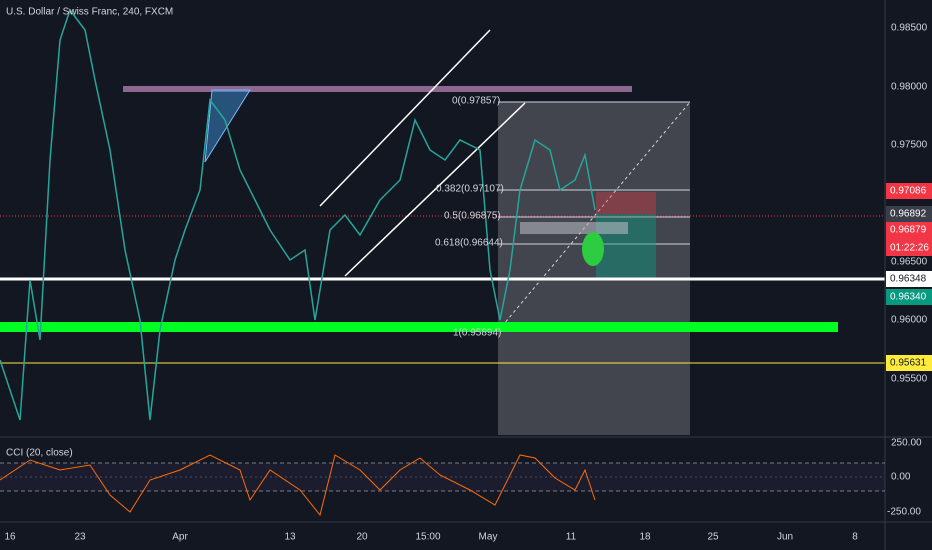  I want to click on fib-label: 0.5(0.96875), so click(472, 216).